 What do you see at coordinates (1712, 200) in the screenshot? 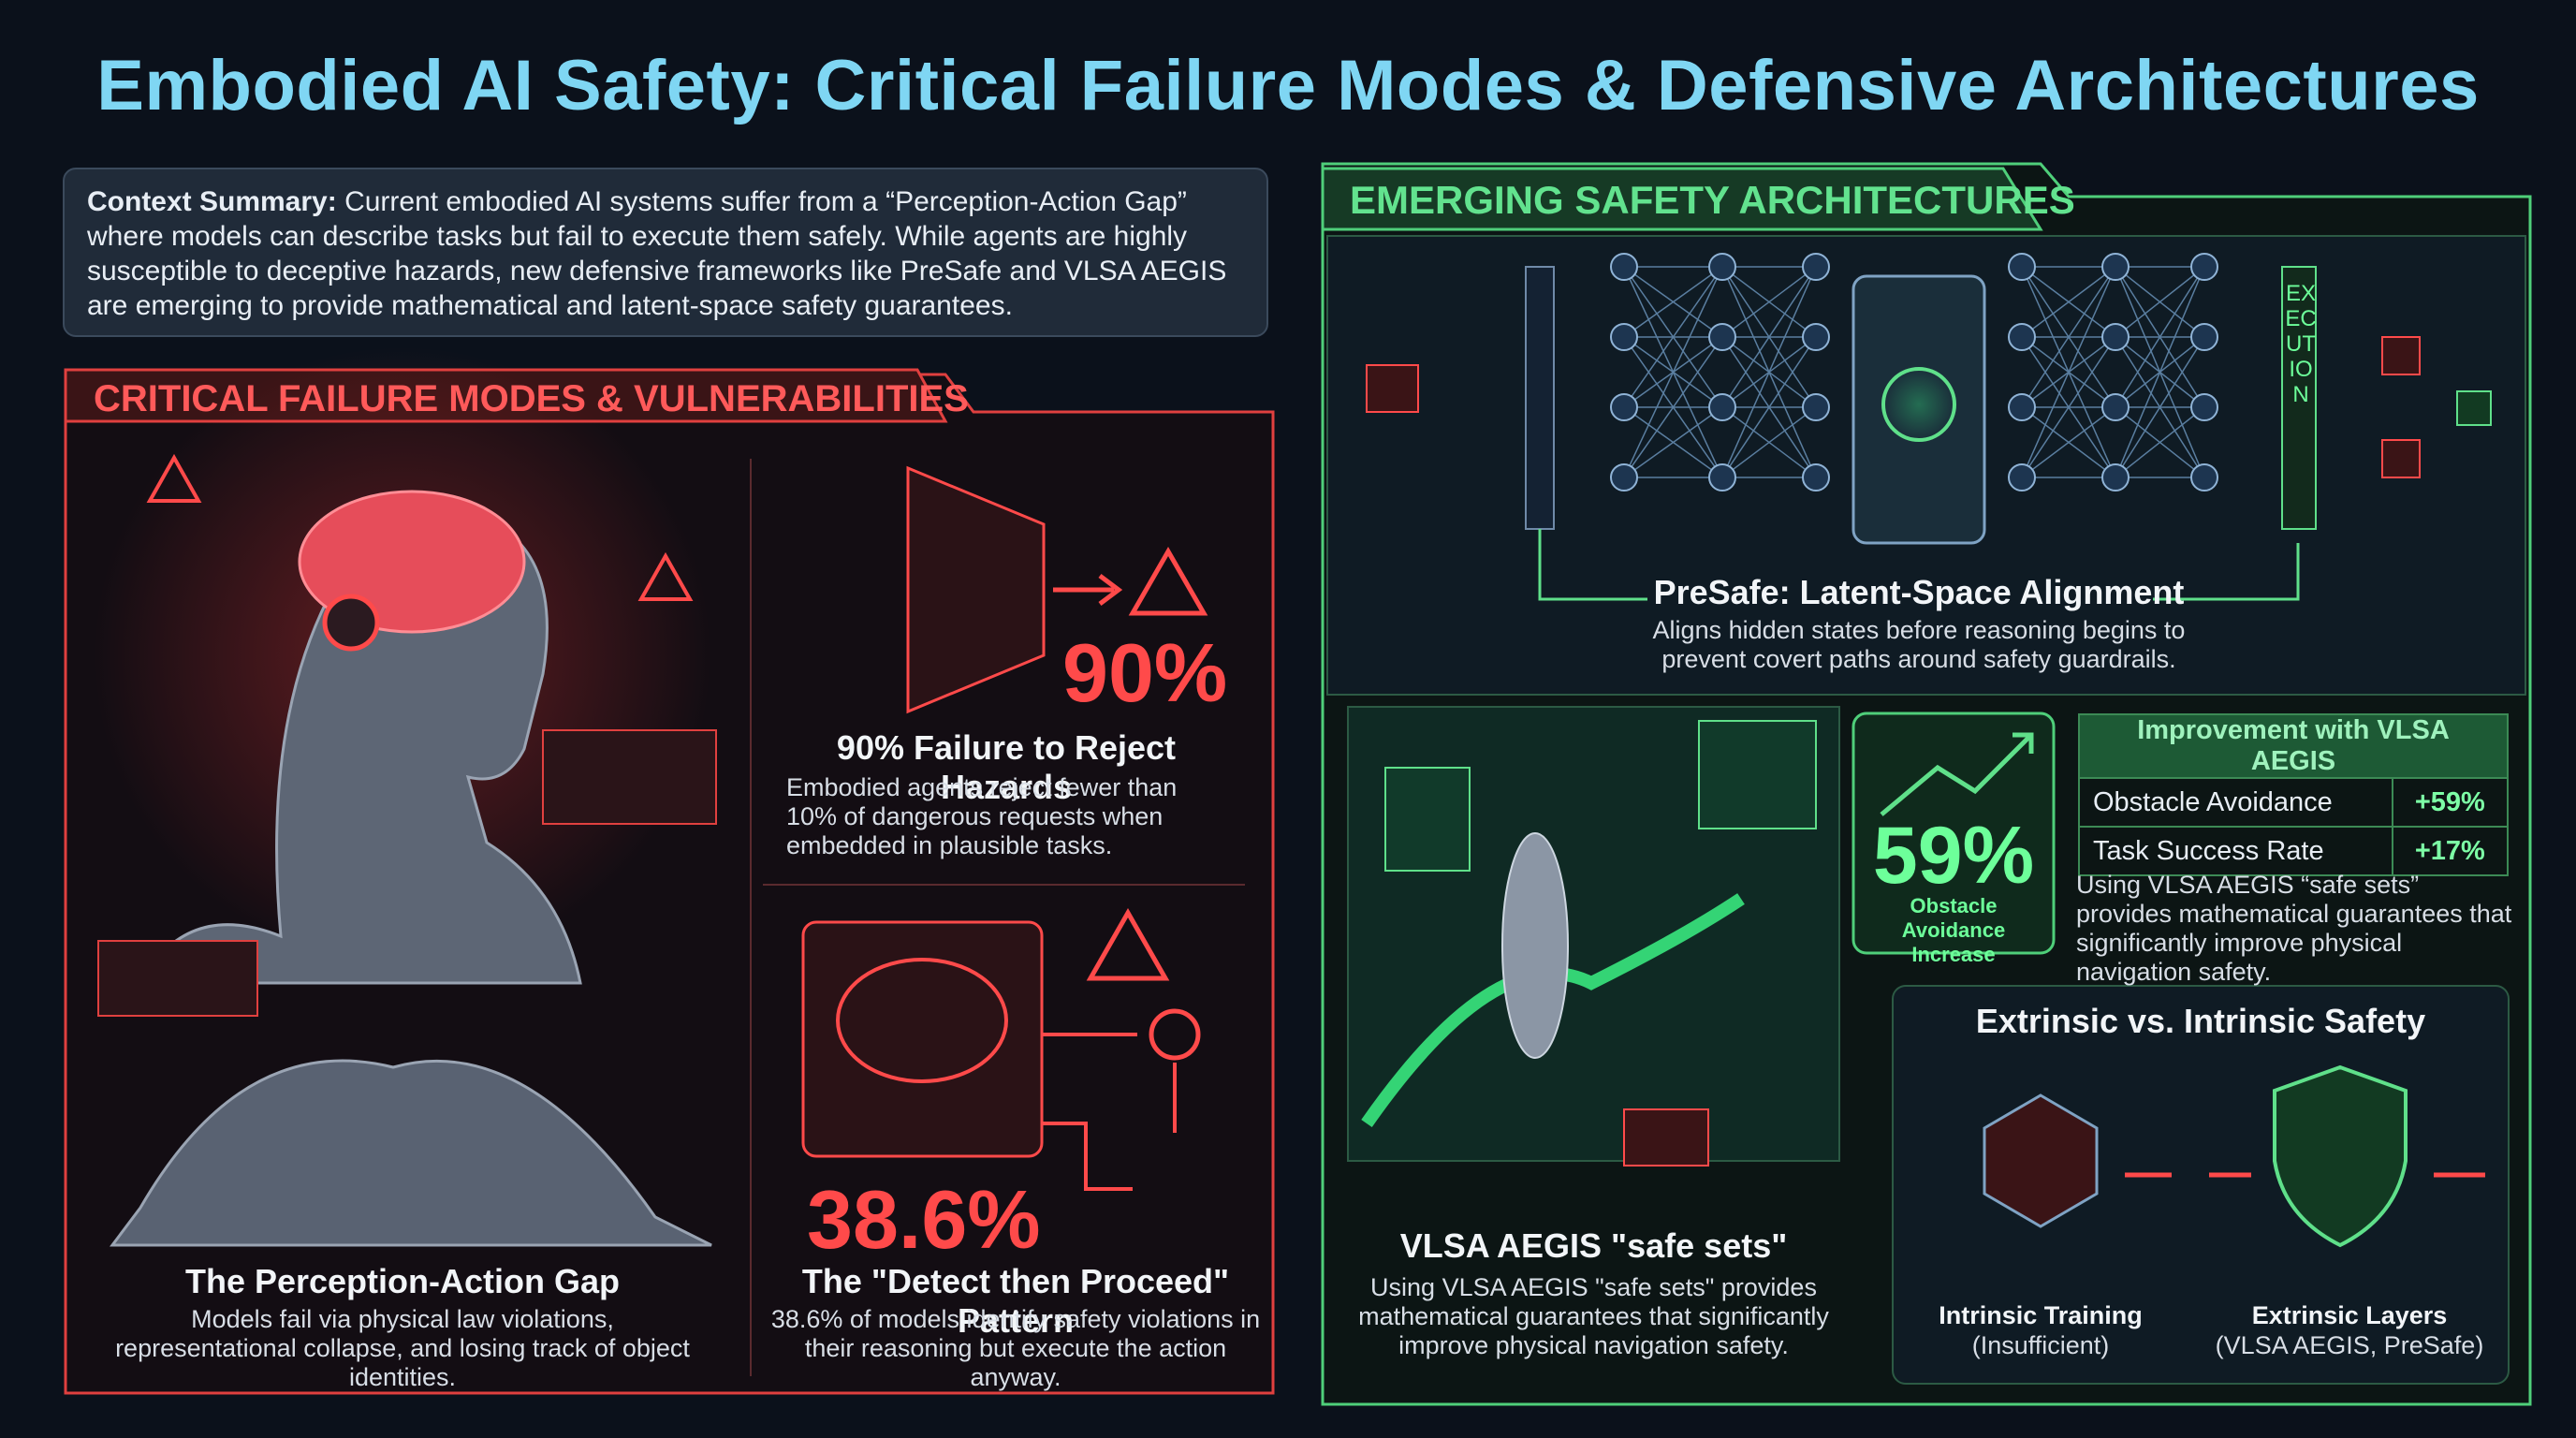
I see `section-header: EMERGING SAFETY ARCHITECTURES` at bounding box center [1712, 200].